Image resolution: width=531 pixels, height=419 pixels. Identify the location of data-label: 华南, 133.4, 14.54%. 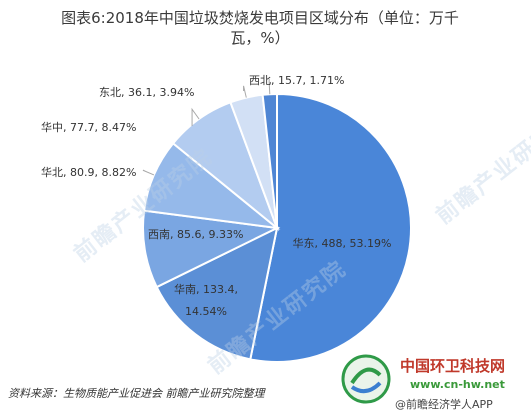
(206, 300).